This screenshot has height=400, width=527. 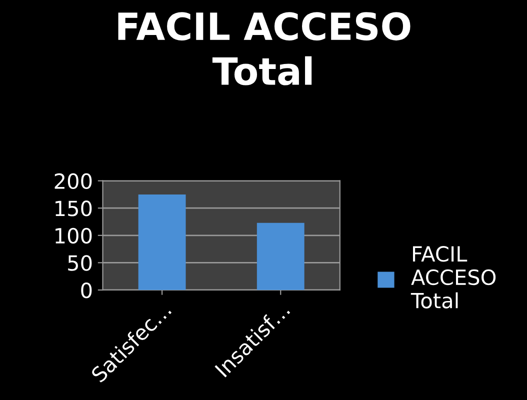 What do you see at coordinates (74, 208) in the screenshot?
I see `y-tick-label: 150` at bounding box center [74, 208].